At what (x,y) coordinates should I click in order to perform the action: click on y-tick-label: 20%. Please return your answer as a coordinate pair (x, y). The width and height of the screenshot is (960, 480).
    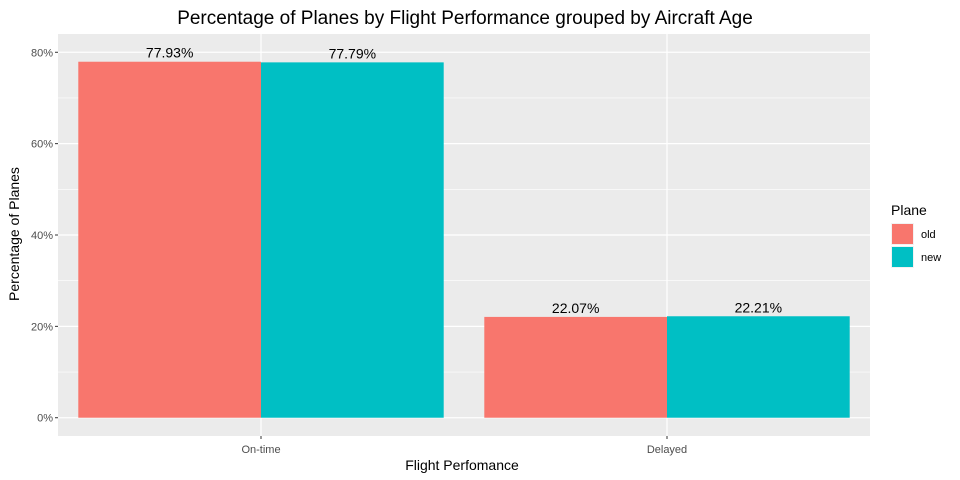
    Looking at the image, I should click on (42, 327).